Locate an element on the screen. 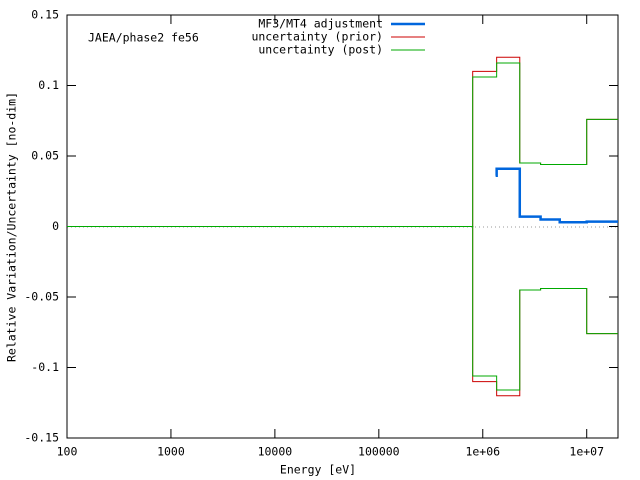 This screenshot has height=480, width=640. y-tick-label: -0.1 is located at coordinates (45, 367).